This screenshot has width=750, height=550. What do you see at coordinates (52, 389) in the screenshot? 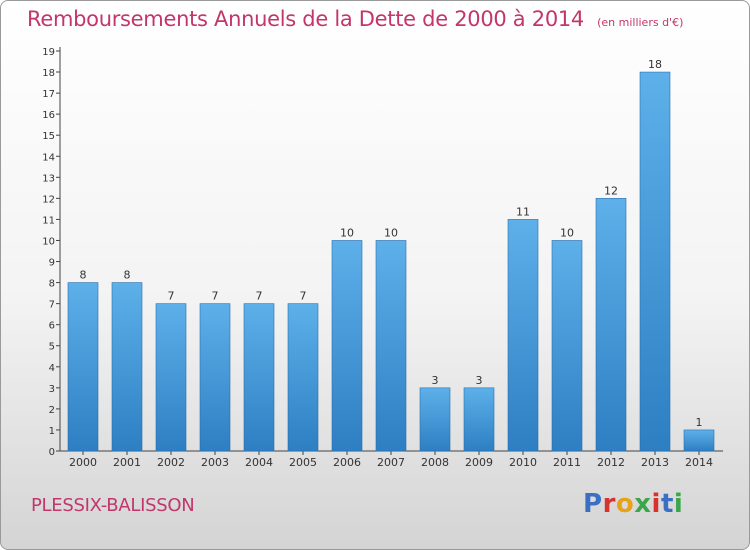
I see `y-tick-label: 3` at bounding box center [52, 389].